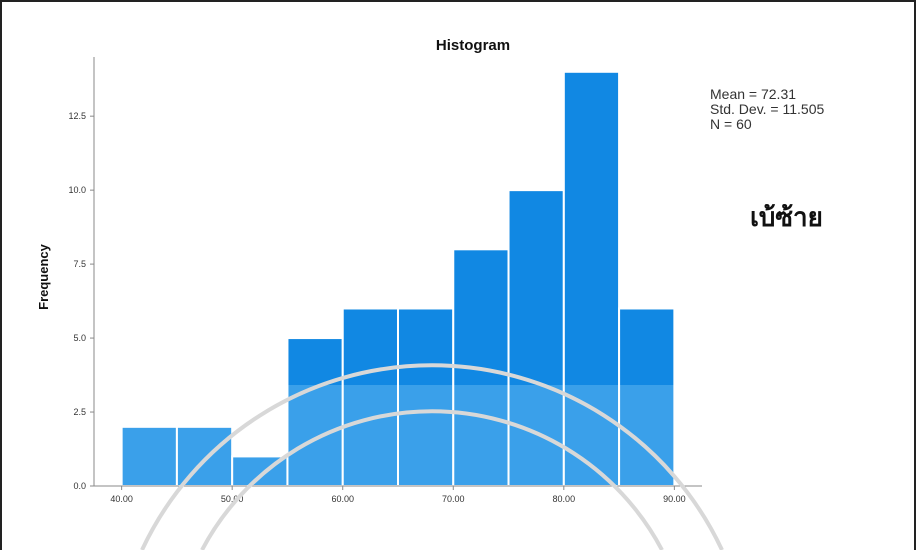 Image resolution: width=916 pixels, height=555 pixels. What do you see at coordinates (342, 499) in the screenshot?
I see `x-tick-label: 60.00` at bounding box center [342, 499].